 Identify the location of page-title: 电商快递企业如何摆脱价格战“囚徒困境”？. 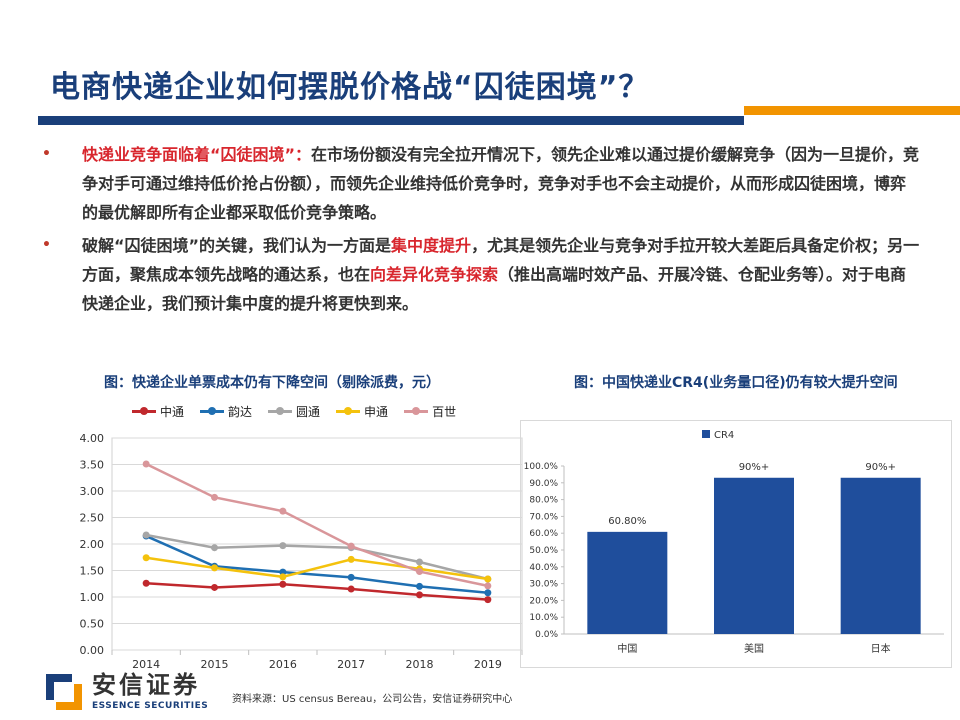
(350, 87).